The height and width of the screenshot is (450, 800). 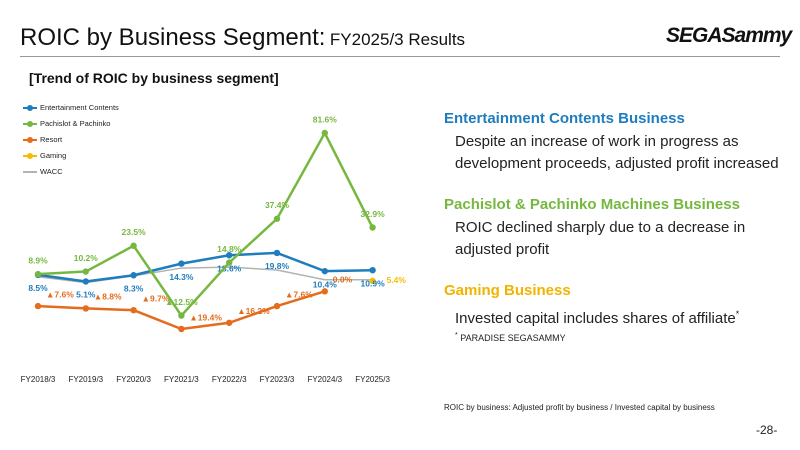 What do you see at coordinates (38, 288) in the screenshot?
I see `data-label: 8.5%` at bounding box center [38, 288].